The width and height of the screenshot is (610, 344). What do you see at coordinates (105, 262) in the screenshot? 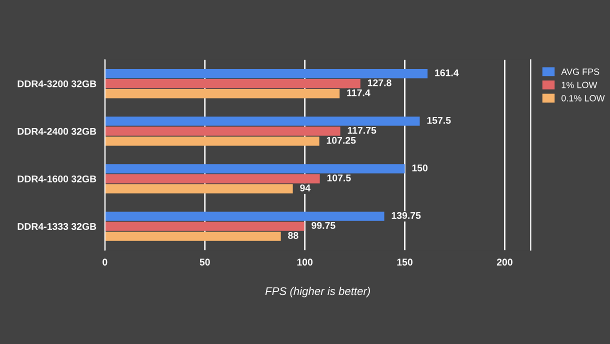
I see `x-tick-label: 0` at bounding box center [105, 262].